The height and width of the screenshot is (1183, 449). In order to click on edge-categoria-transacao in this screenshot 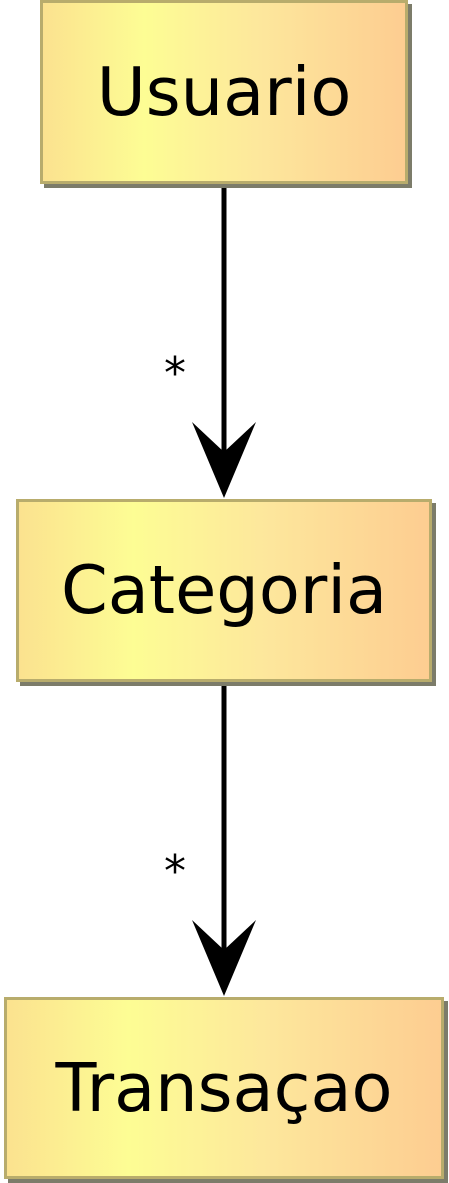, I will do `click(224, 839)`.